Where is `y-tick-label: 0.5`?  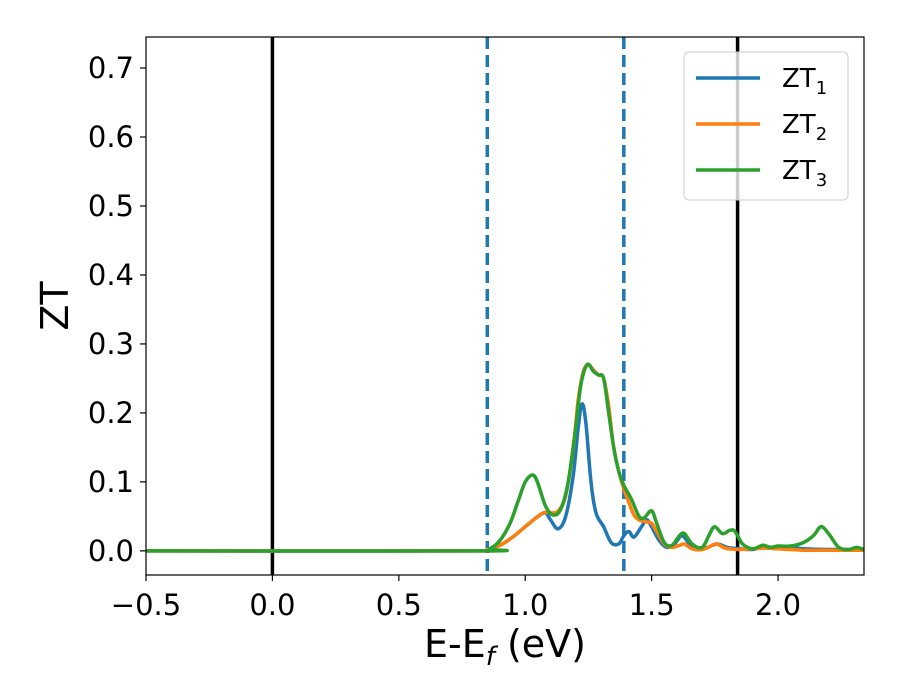
y-tick-label: 0.5 is located at coordinates (111, 206).